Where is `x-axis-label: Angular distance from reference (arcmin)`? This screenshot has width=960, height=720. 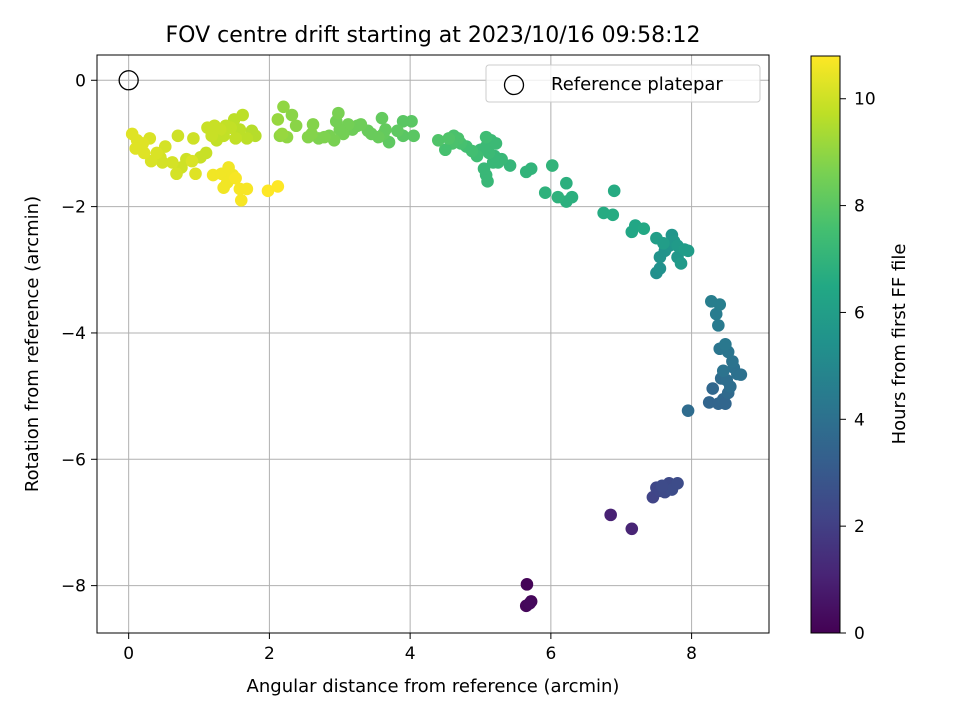 x-axis-label: Angular distance from reference (arcmin) is located at coordinates (433, 686).